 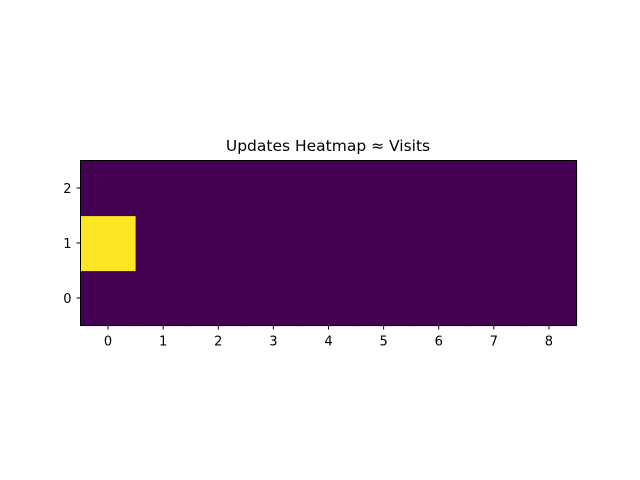 What do you see at coordinates (549, 243) in the screenshot?
I see `heatmap-cell-r1-c8` at bounding box center [549, 243].